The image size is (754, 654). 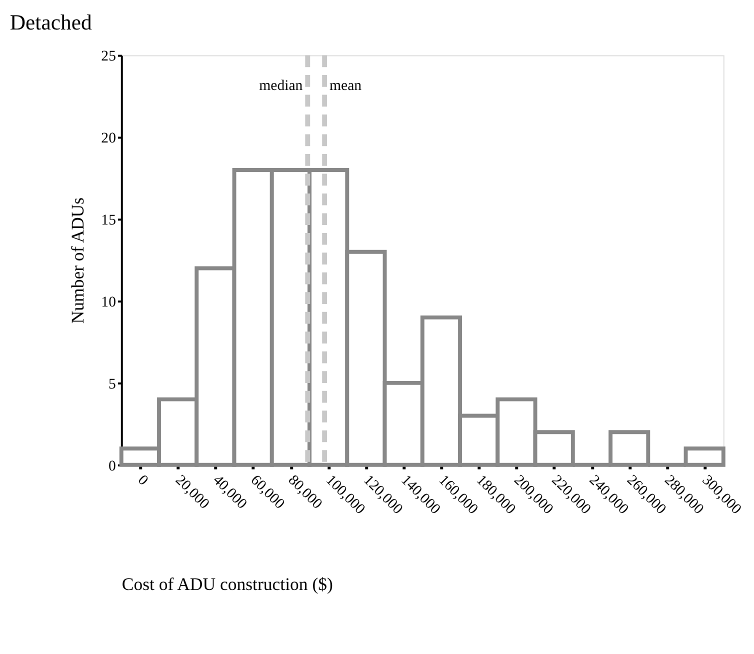 What do you see at coordinates (51, 22) in the screenshot?
I see `chart-title: Detached` at bounding box center [51, 22].